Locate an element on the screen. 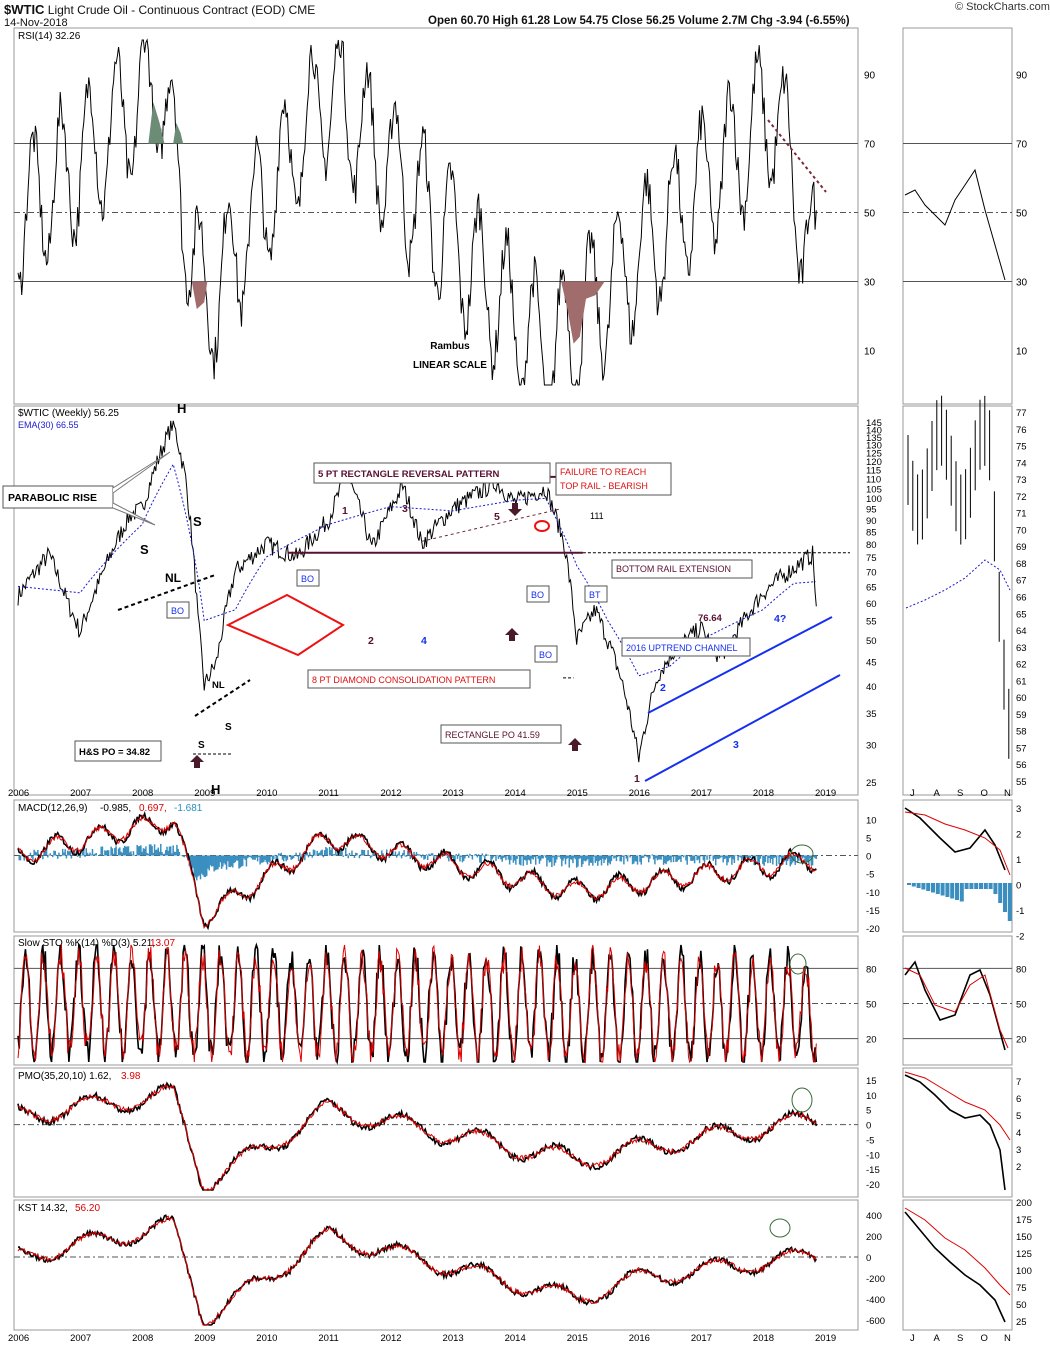 This screenshot has width=1050, height=1346. price-inset-tick-58: 58 is located at coordinates (1021, 732).